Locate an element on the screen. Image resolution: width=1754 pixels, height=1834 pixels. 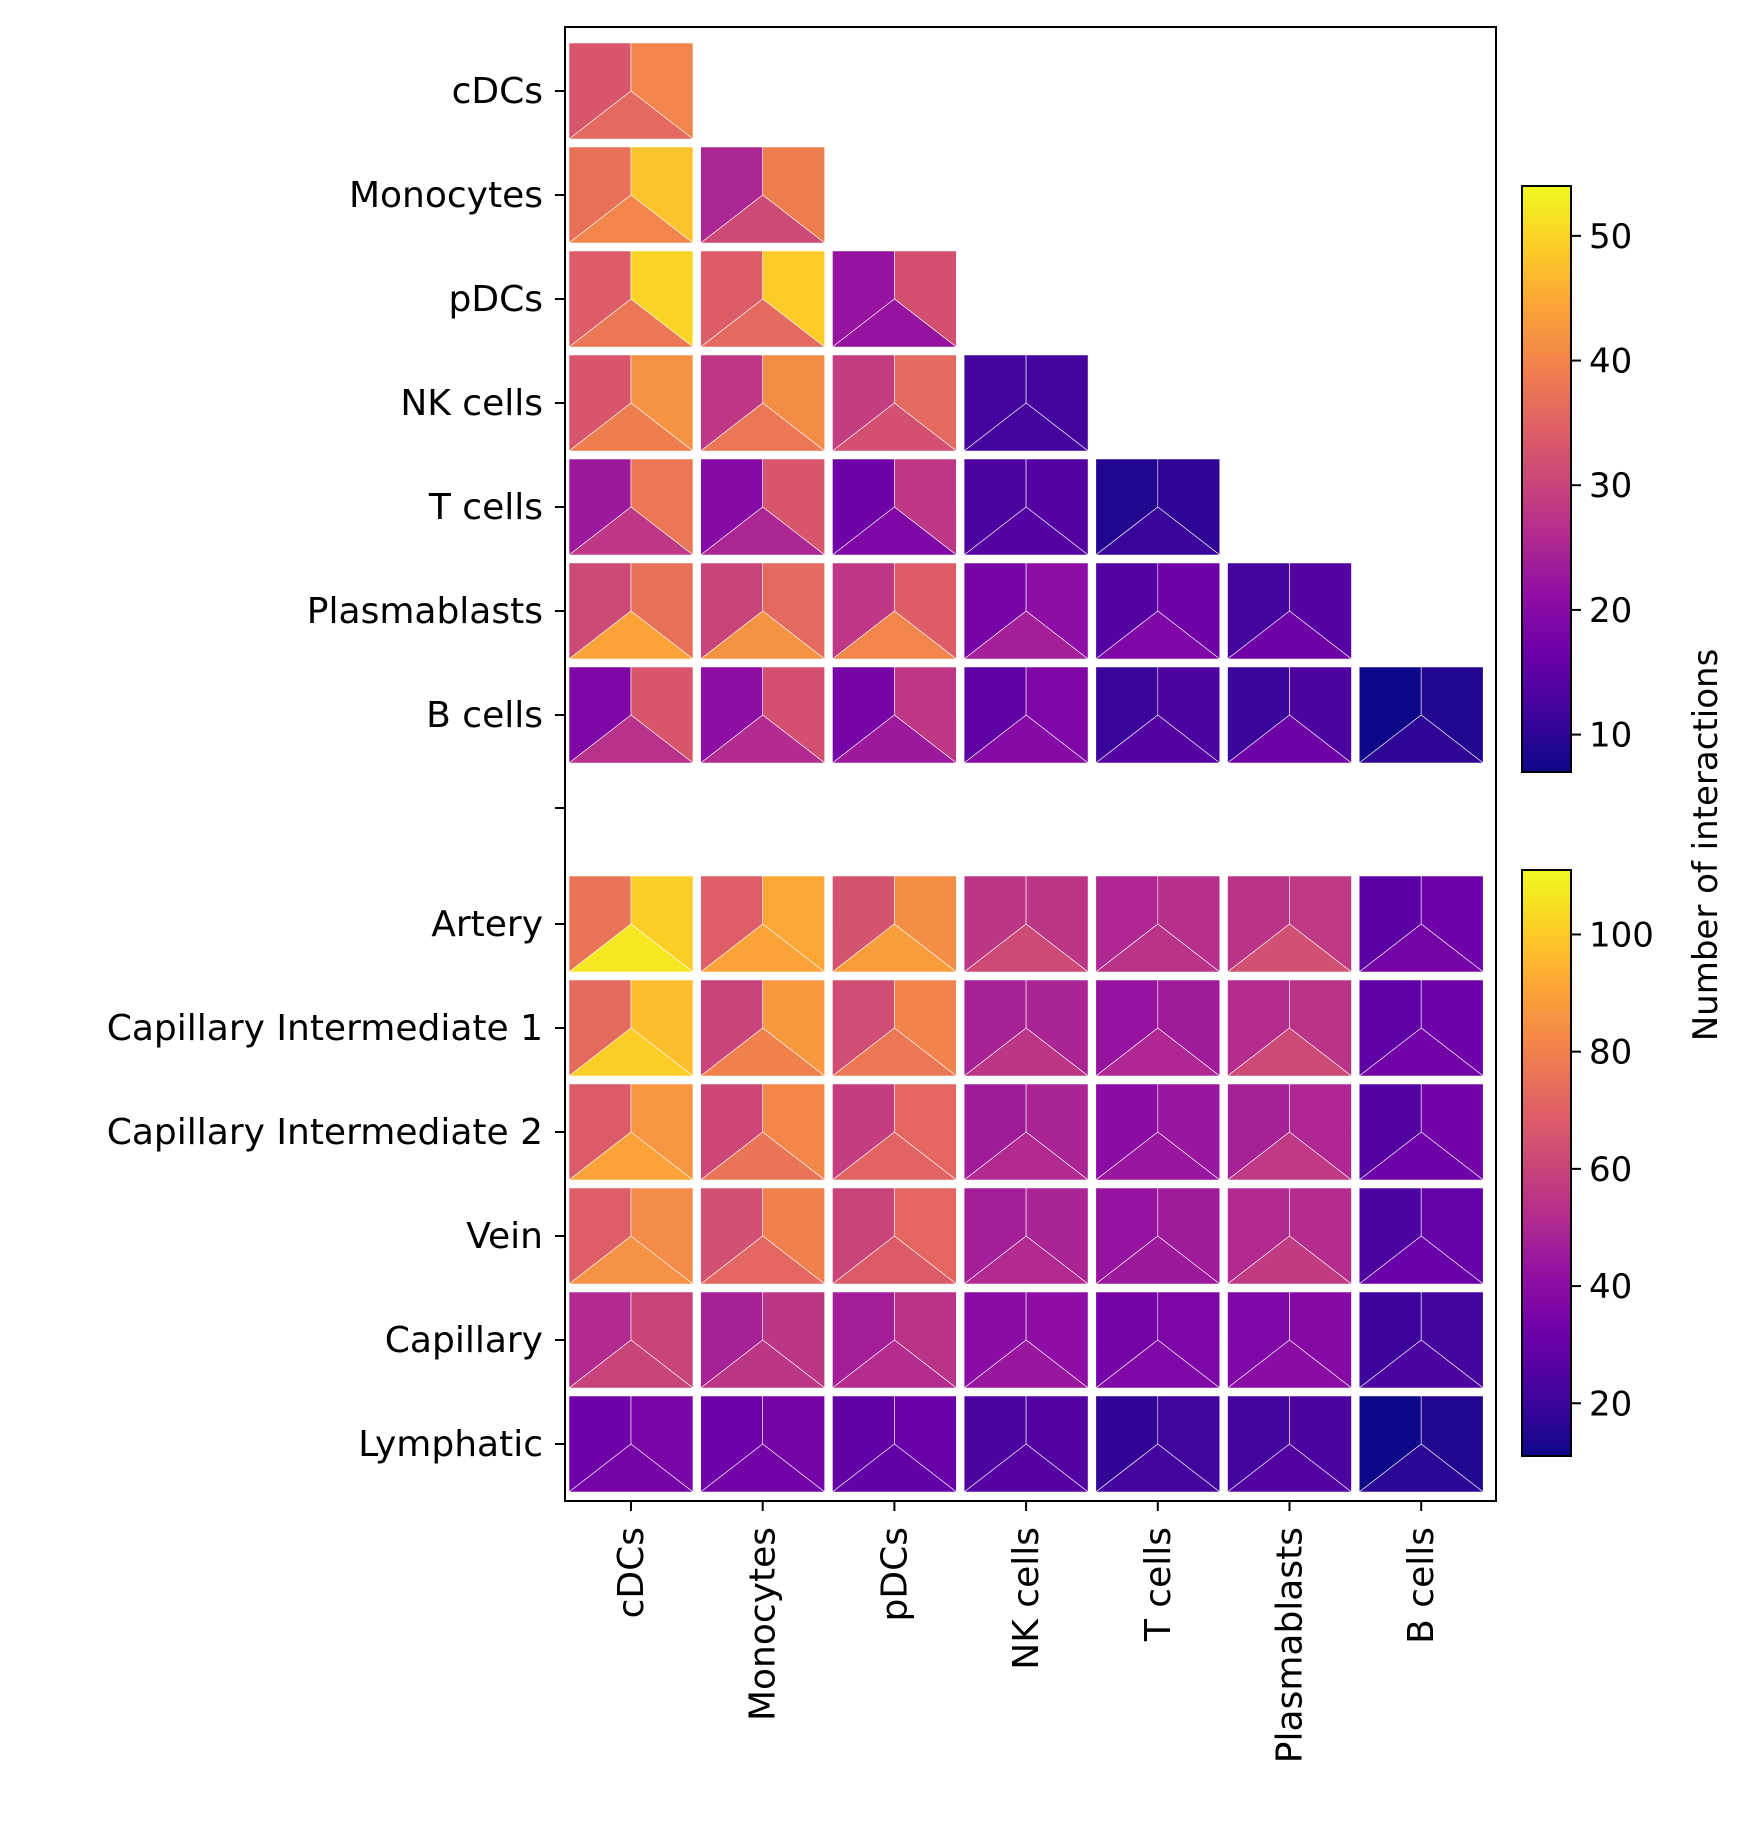
colorbar-tick-label: 30 is located at coordinates (1610, 486).